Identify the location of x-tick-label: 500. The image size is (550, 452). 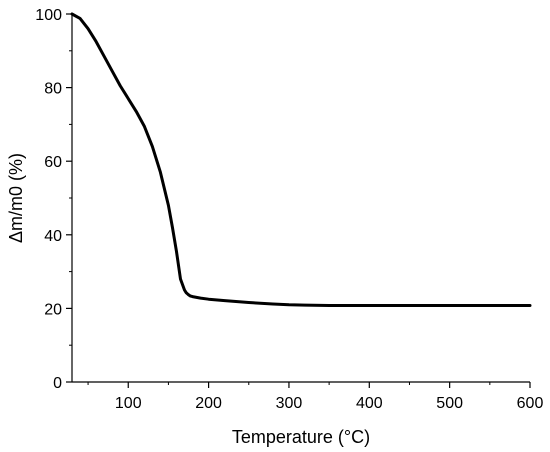
(449, 403).